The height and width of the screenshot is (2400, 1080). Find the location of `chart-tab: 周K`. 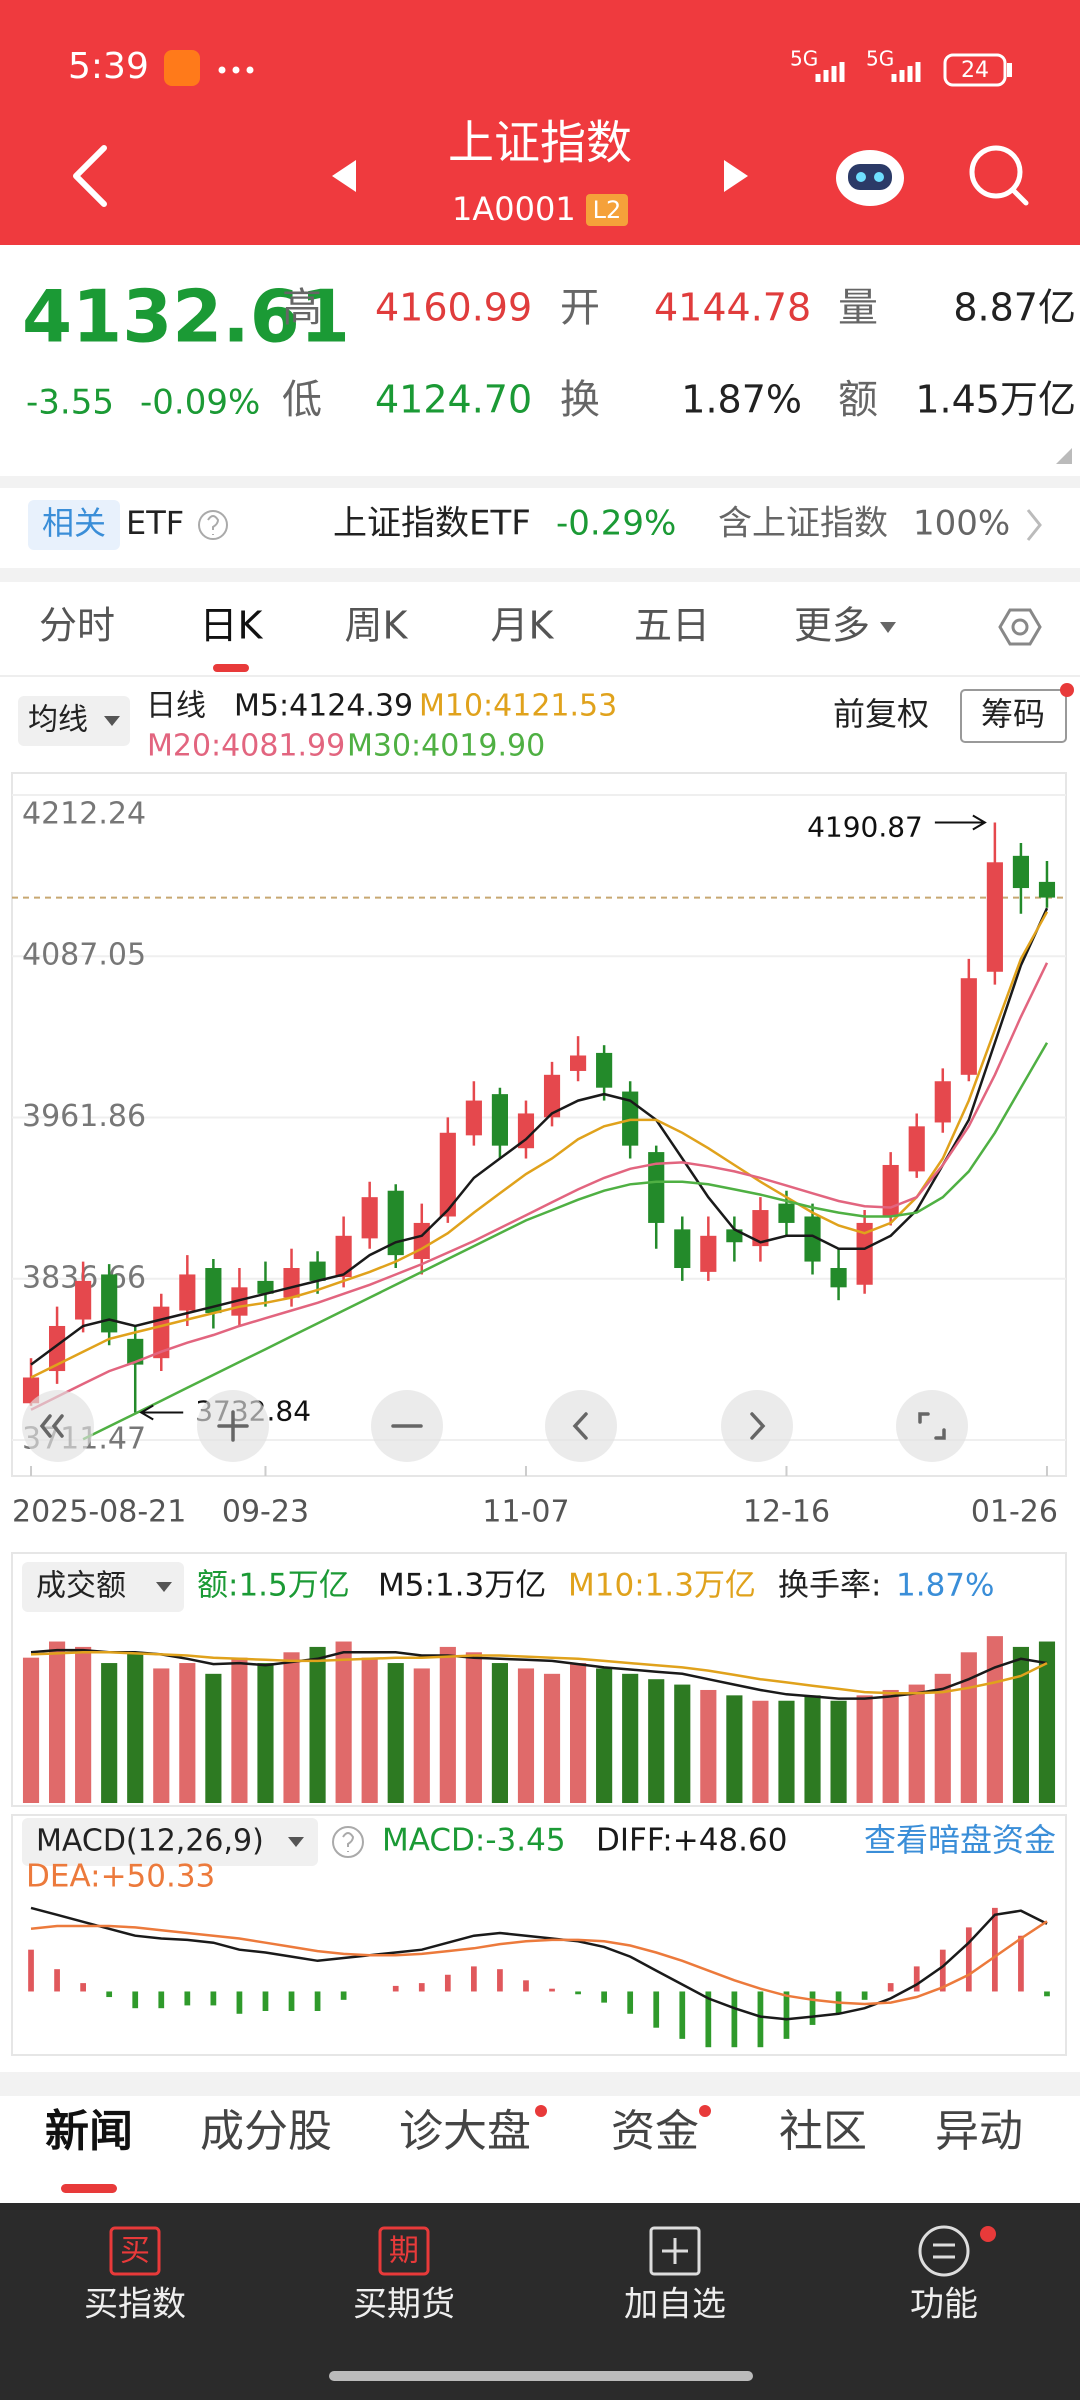

chart-tab: 周K is located at coordinates (377, 626).